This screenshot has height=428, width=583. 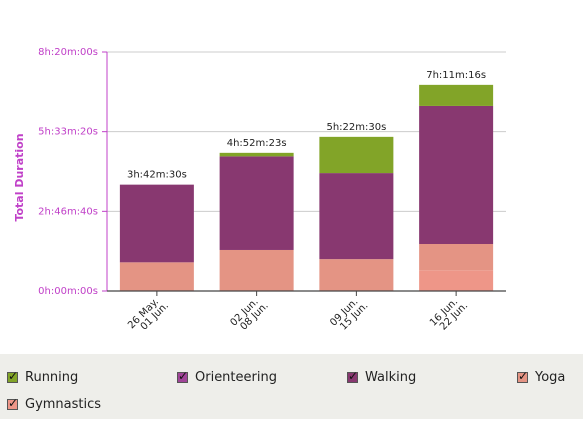 I want to click on bar-segment-gymnastics, so click(x=456, y=280).